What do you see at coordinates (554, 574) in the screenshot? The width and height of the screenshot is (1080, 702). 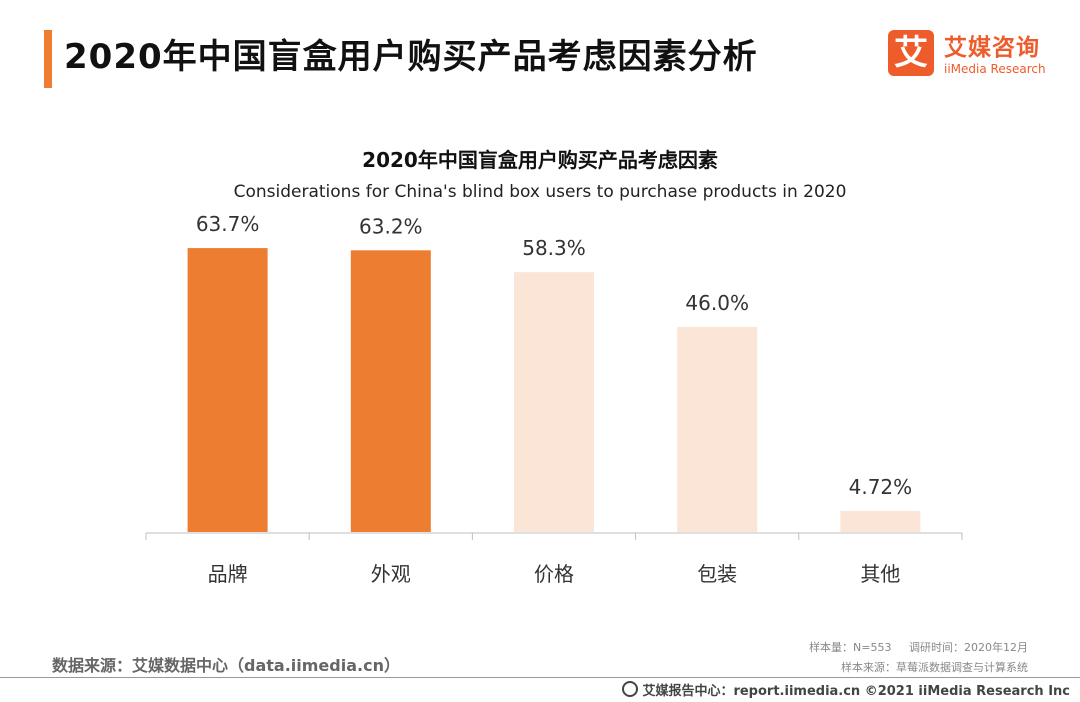 I see `category-label: 价格` at bounding box center [554, 574].